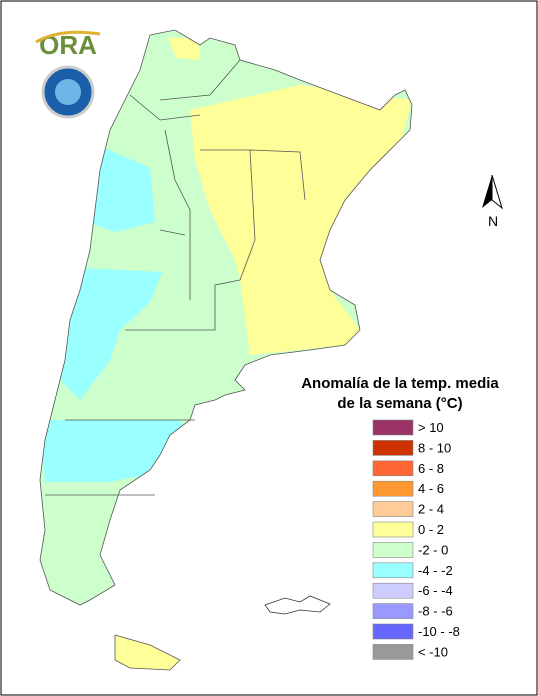 This screenshot has height=696, width=538. Describe the element at coordinates (435, 611) in the screenshot. I see `legend-label: -8 - -6` at that location.